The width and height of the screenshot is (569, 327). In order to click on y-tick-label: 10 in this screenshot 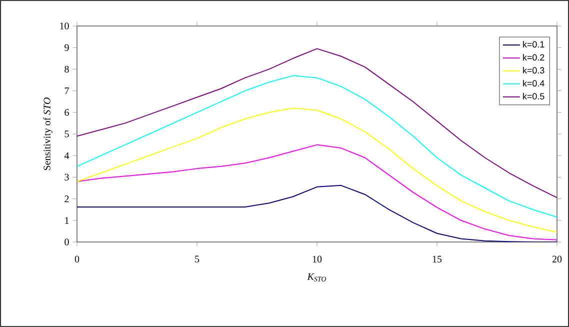, I will do `click(64, 26)`.